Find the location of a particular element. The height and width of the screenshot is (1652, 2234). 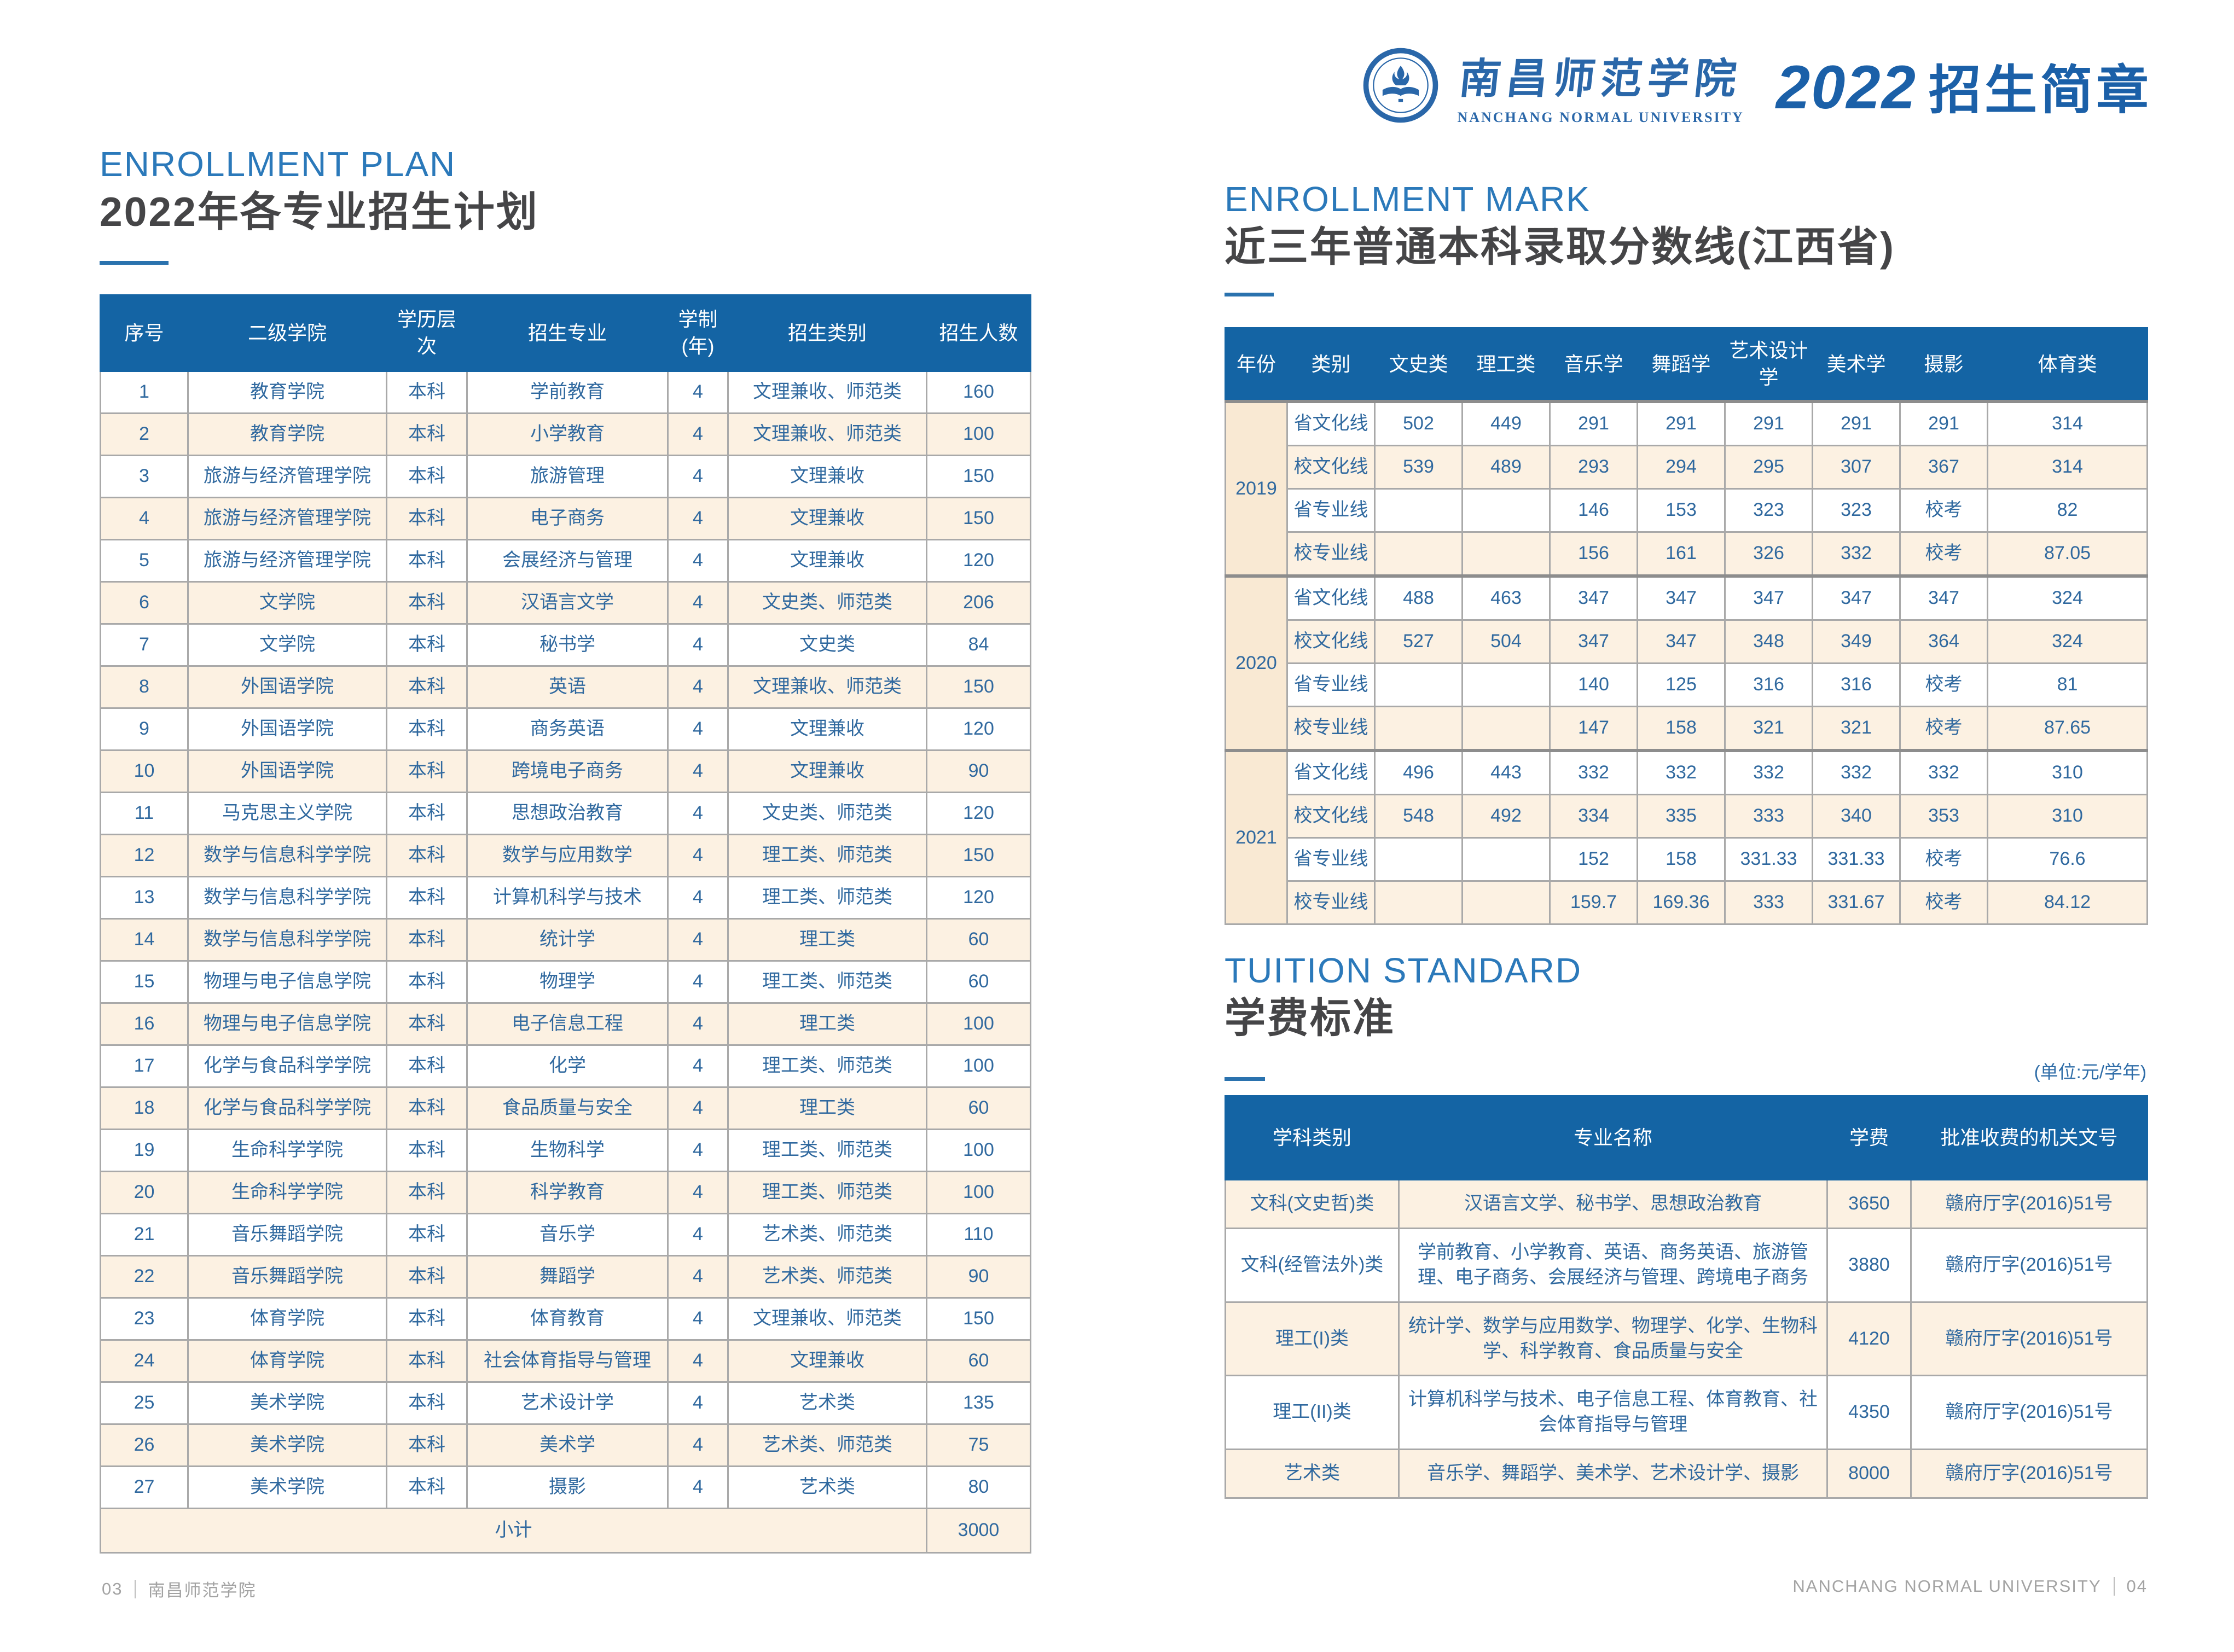

cell-score: 140 is located at coordinates (1593, 685).